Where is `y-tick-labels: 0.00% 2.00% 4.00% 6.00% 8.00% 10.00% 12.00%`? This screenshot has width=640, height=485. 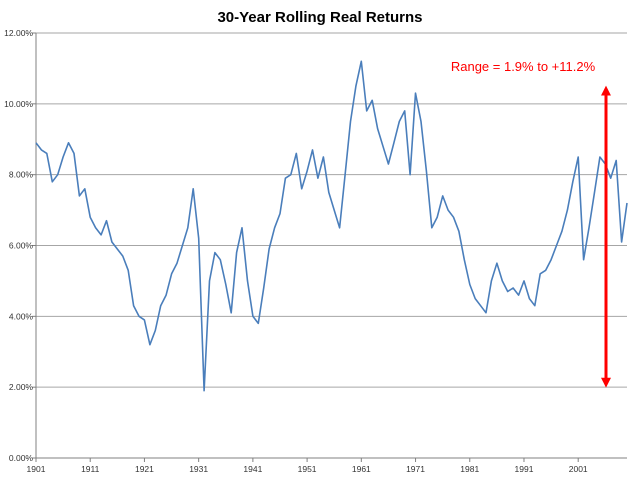
y-tick-labels: 0.00% 2.00% 4.00% 6.00% 8.00% 10.00% 12.00% is located at coordinates (18, 245).